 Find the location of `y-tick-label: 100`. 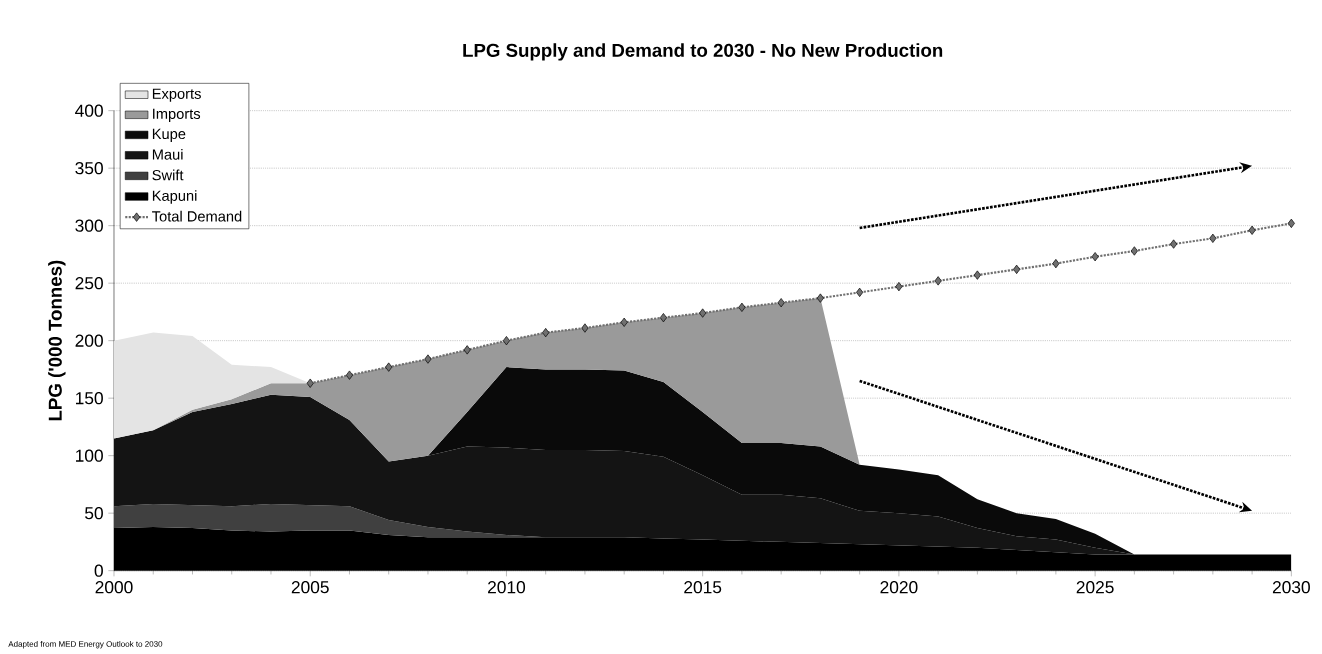

y-tick-label: 100 is located at coordinates (89, 455).